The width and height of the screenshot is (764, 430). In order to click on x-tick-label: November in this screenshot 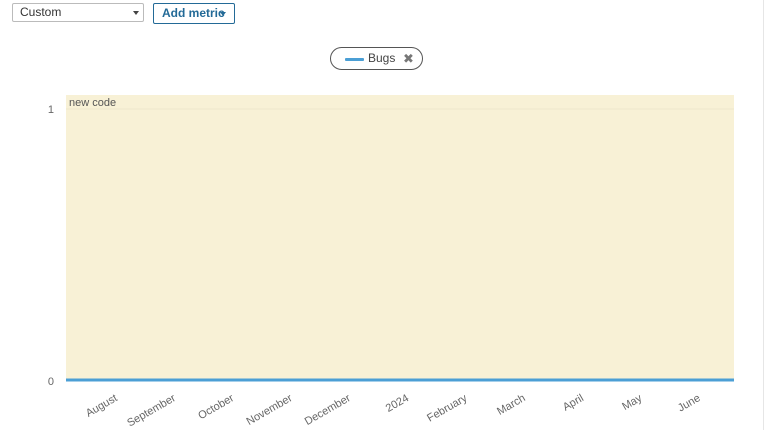, I will do `click(269, 410)`.